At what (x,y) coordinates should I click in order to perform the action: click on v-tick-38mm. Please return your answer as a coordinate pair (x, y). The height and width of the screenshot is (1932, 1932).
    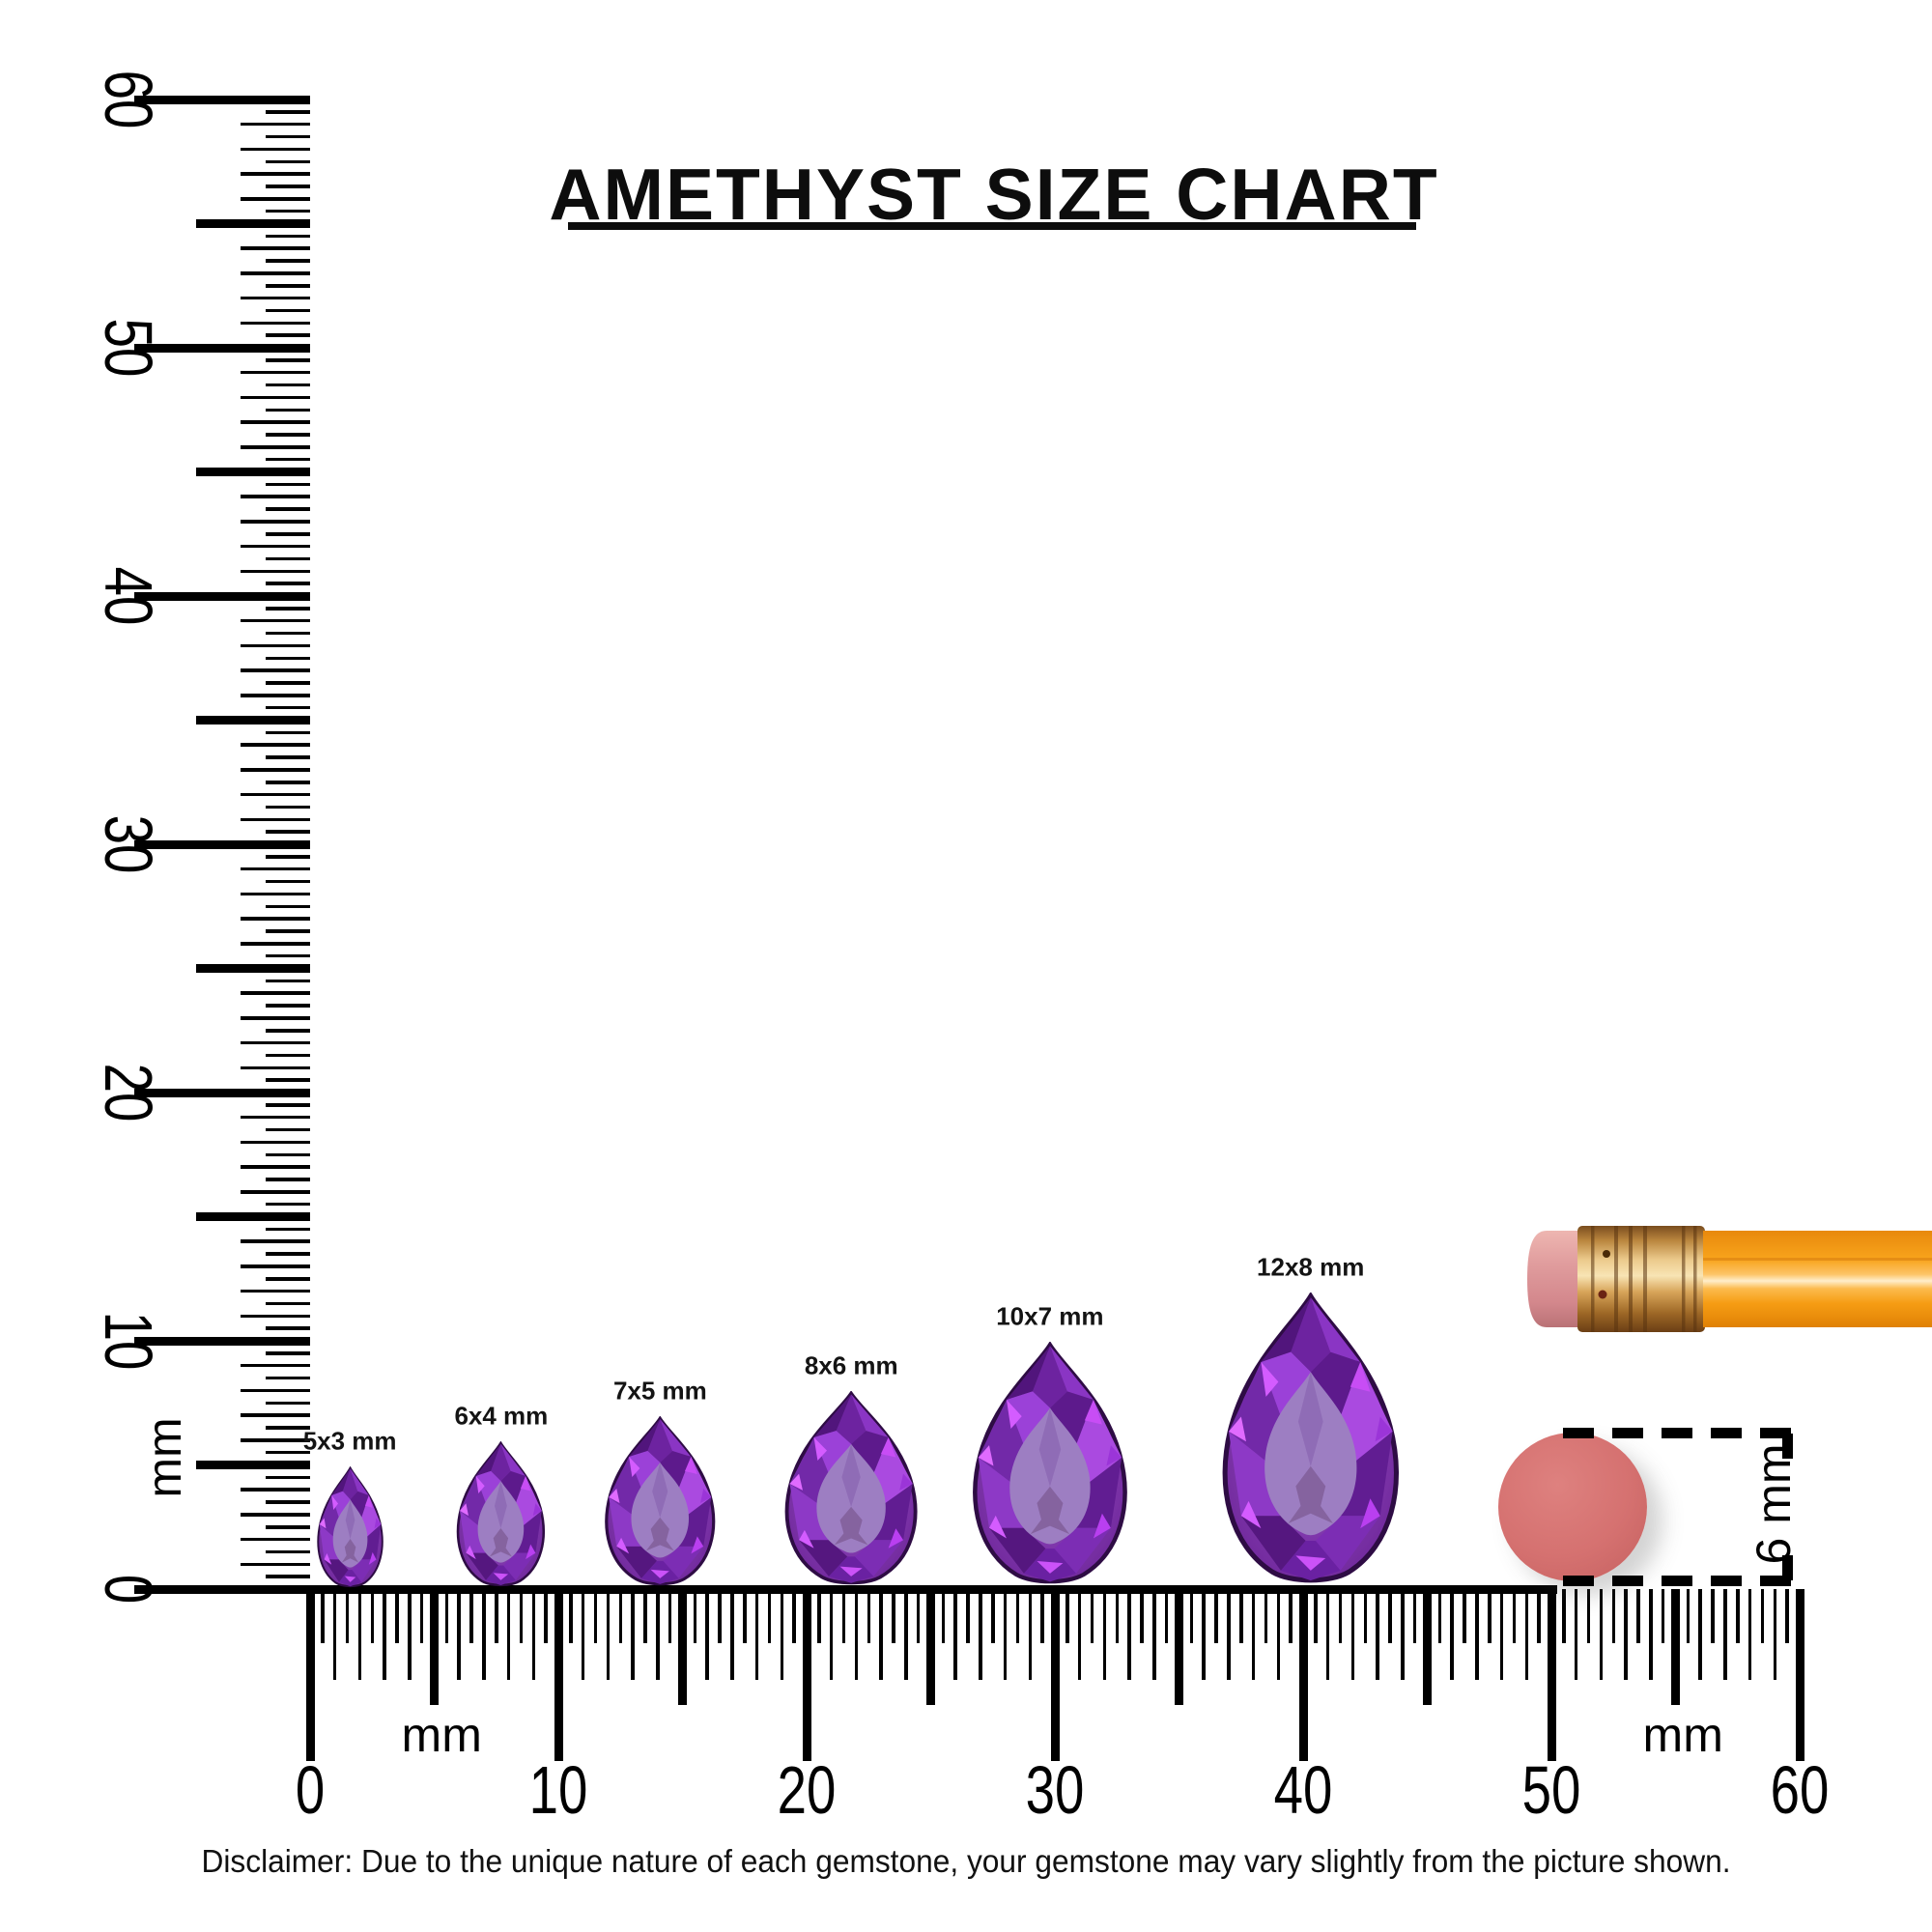
    Looking at the image, I should click on (275, 645).